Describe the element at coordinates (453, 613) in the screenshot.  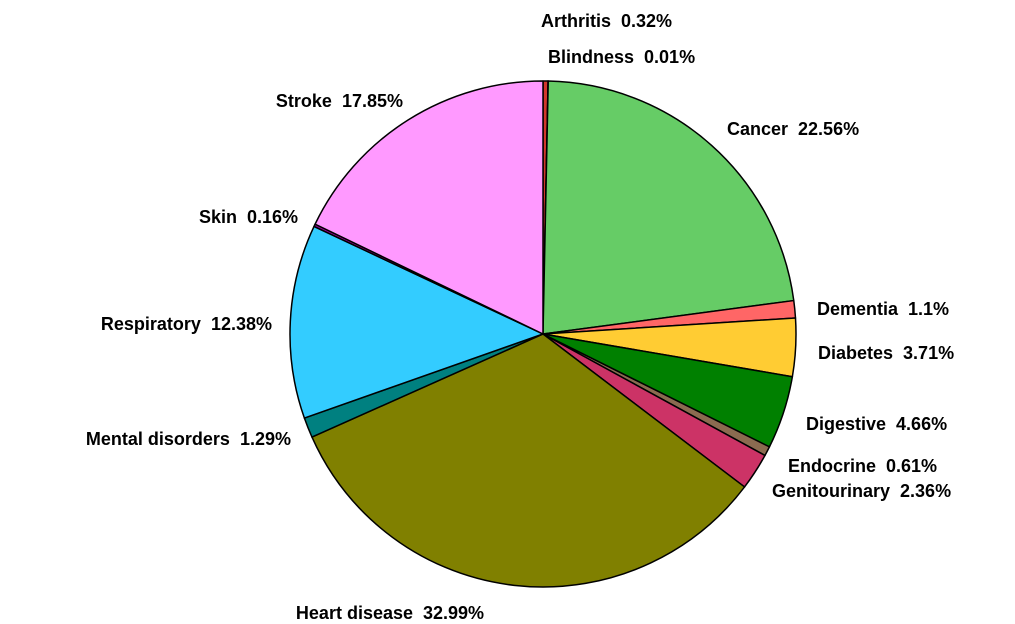
I see `slice-value: 32.99%` at that location.